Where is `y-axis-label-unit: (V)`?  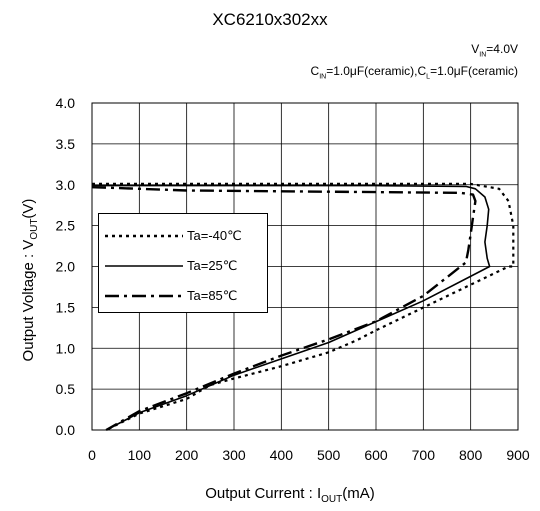
y-axis-label-unit: (V) is located at coordinates (28, 208).